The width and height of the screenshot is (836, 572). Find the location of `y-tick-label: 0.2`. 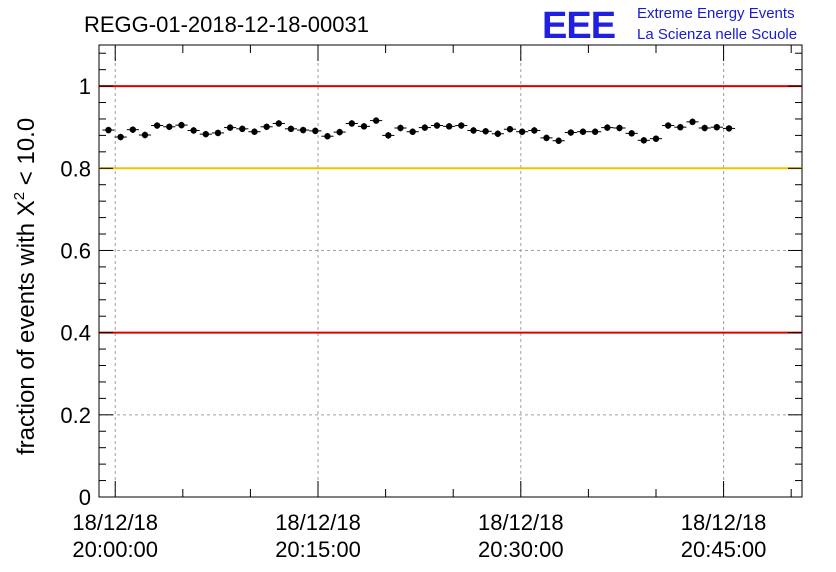

y-tick-label: 0.2 is located at coordinates (75, 415).